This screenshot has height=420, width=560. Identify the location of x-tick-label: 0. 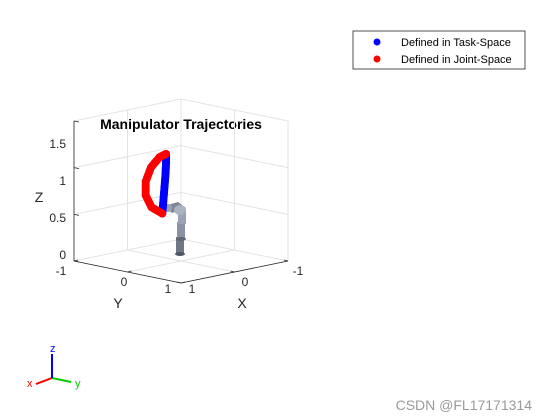
(245, 282).